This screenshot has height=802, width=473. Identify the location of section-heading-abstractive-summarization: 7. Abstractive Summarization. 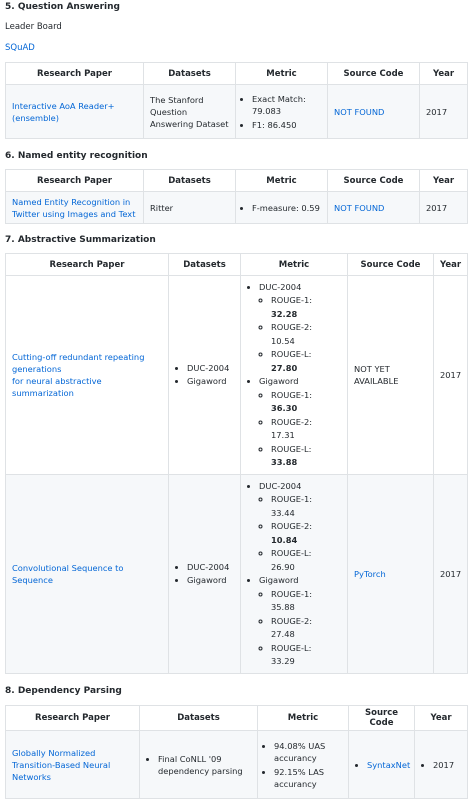
(80, 240).